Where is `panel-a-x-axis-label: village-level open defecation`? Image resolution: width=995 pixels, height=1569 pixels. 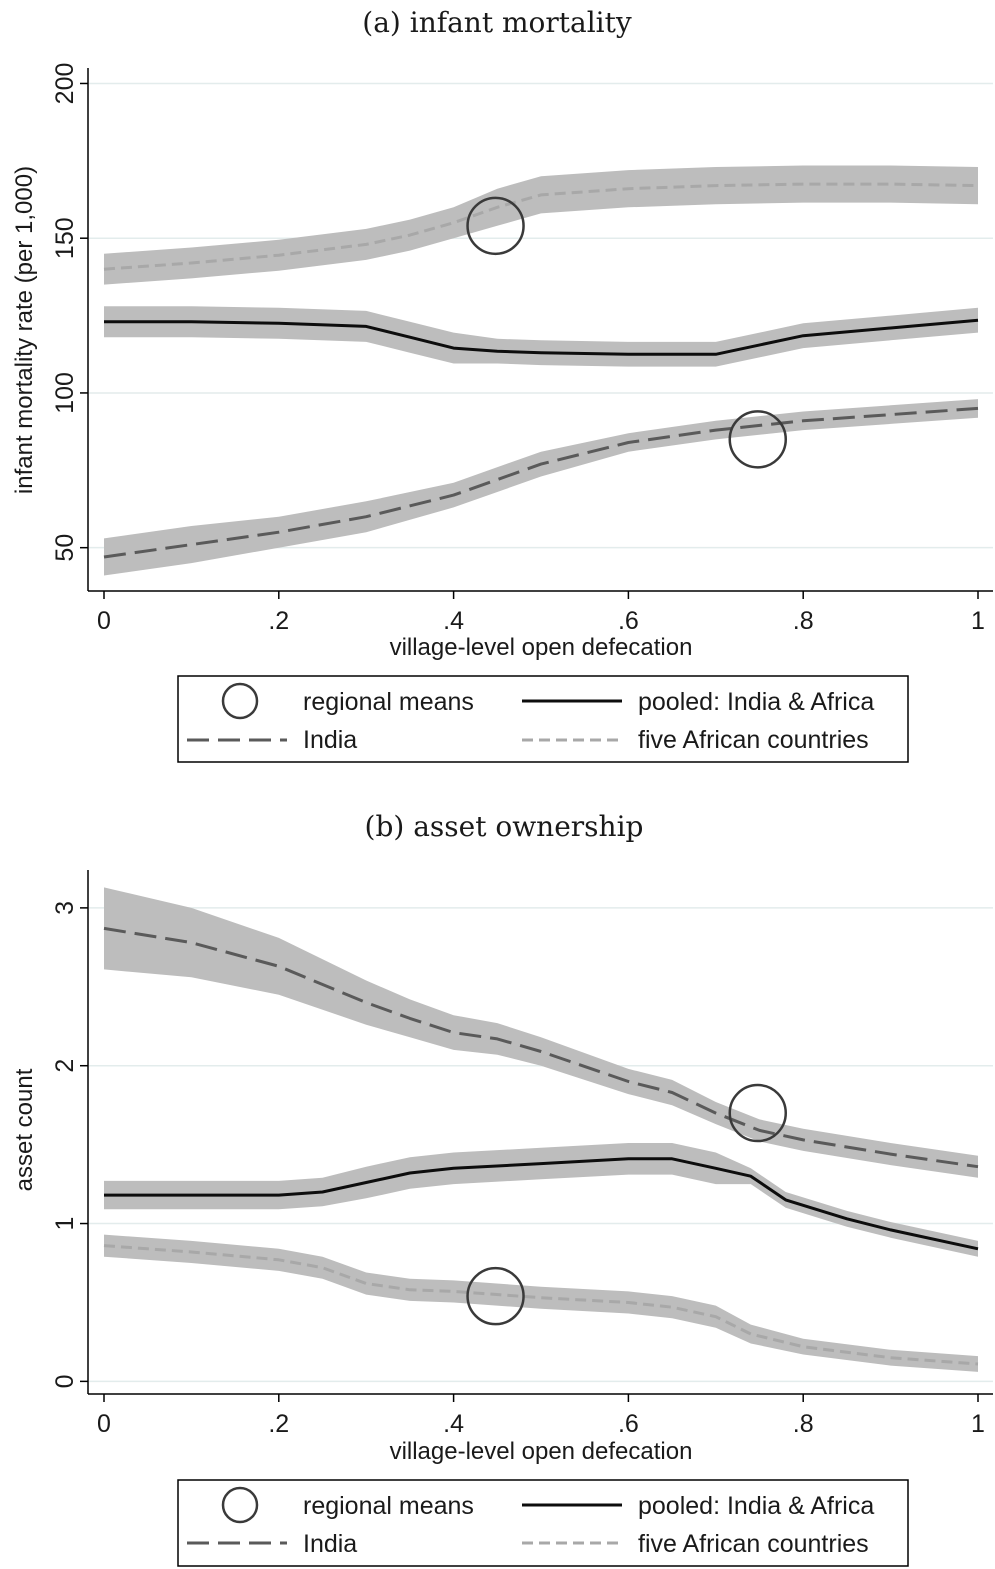 panel-a-x-axis-label: village-level open defecation is located at coordinates (541, 647).